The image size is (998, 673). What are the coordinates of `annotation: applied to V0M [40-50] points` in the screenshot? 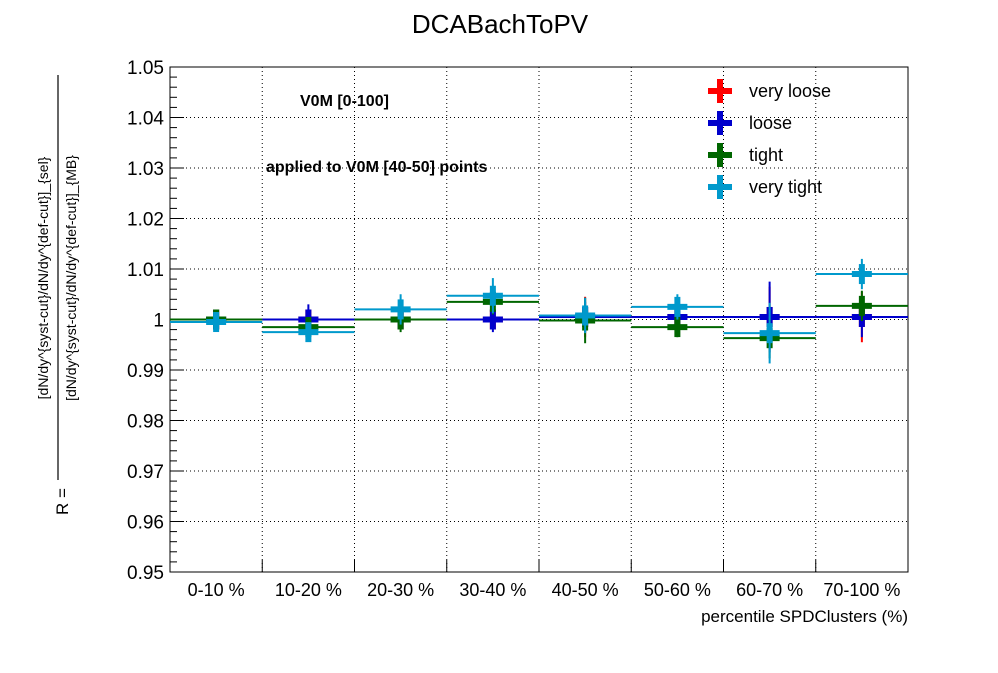 It's located at (376, 167).